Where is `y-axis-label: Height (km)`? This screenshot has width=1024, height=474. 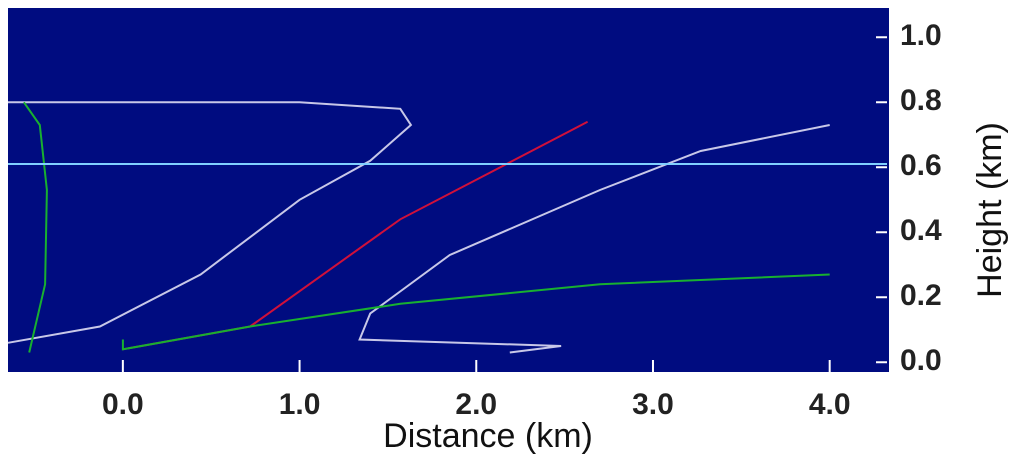 y-axis-label: Height (km) is located at coordinates (990, 210).